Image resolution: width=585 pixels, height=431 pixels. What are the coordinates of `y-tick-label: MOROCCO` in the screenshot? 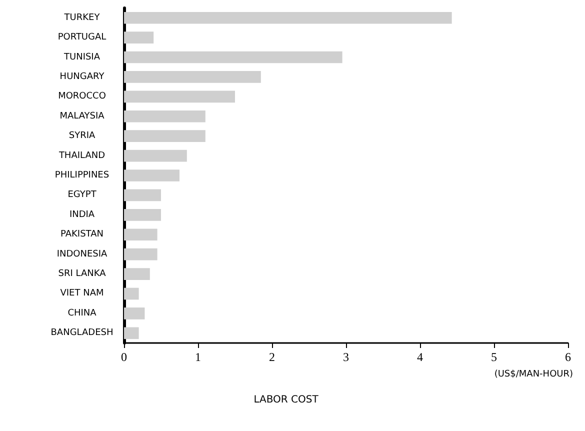 It's located at (82, 97).